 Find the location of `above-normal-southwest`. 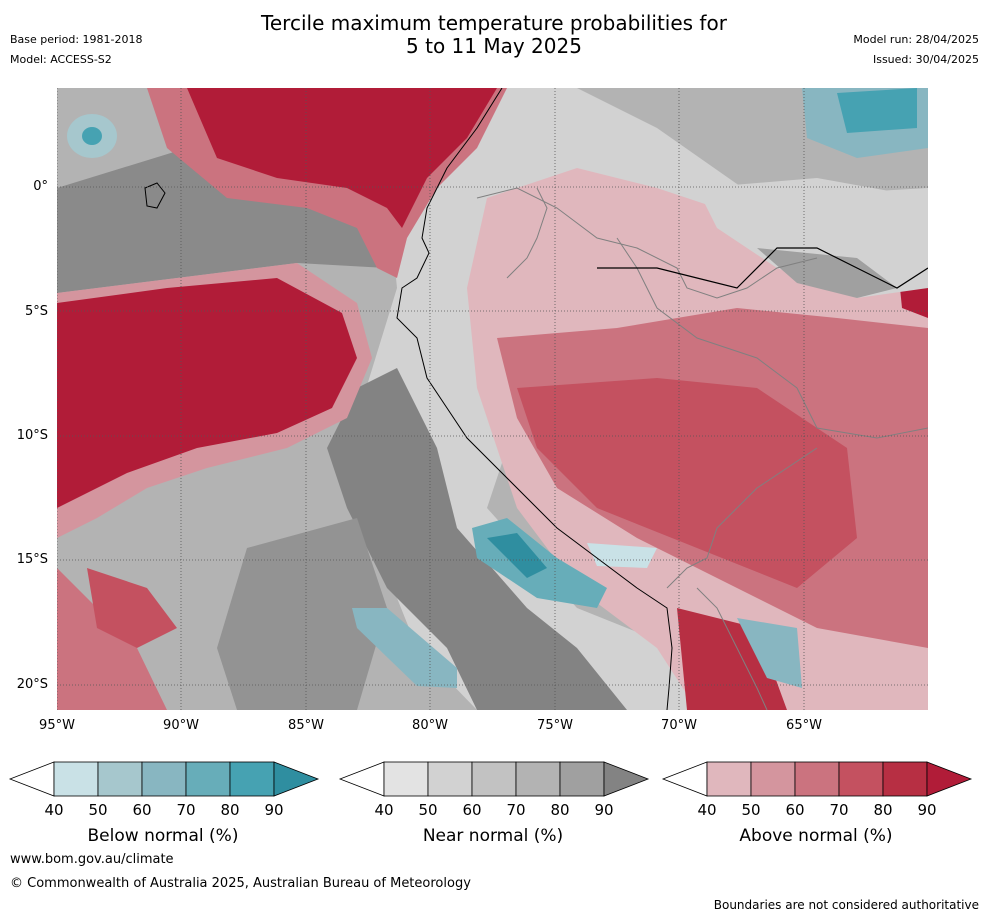

above-normal-southwest is located at coordinates (112, 639).